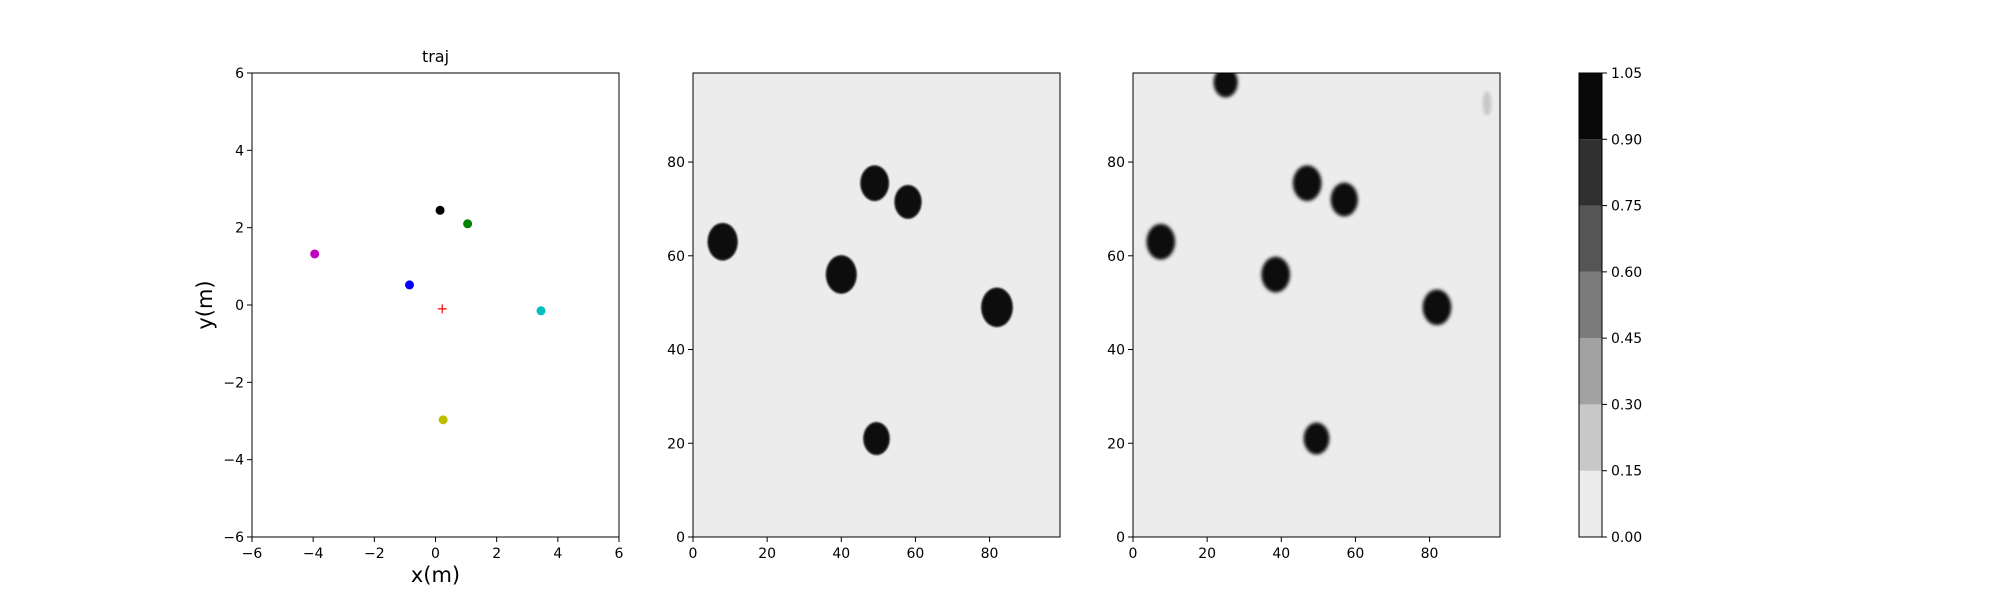 This screenshot has height=600, width=2000. Describe the element at coordinates (374, 554) in the screenshot. I see `x-tick-label: −2` at that location.